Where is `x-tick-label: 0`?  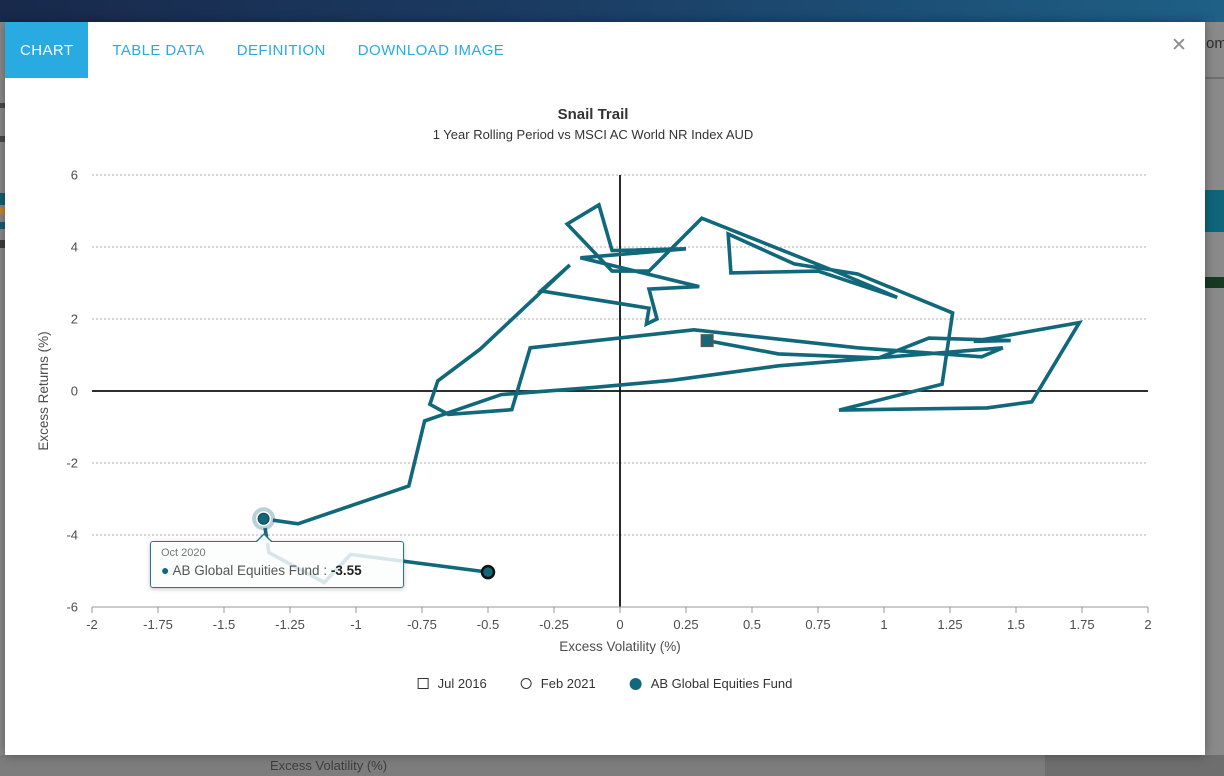
x-tick-label: 0 is located at coordinates (619, 624).